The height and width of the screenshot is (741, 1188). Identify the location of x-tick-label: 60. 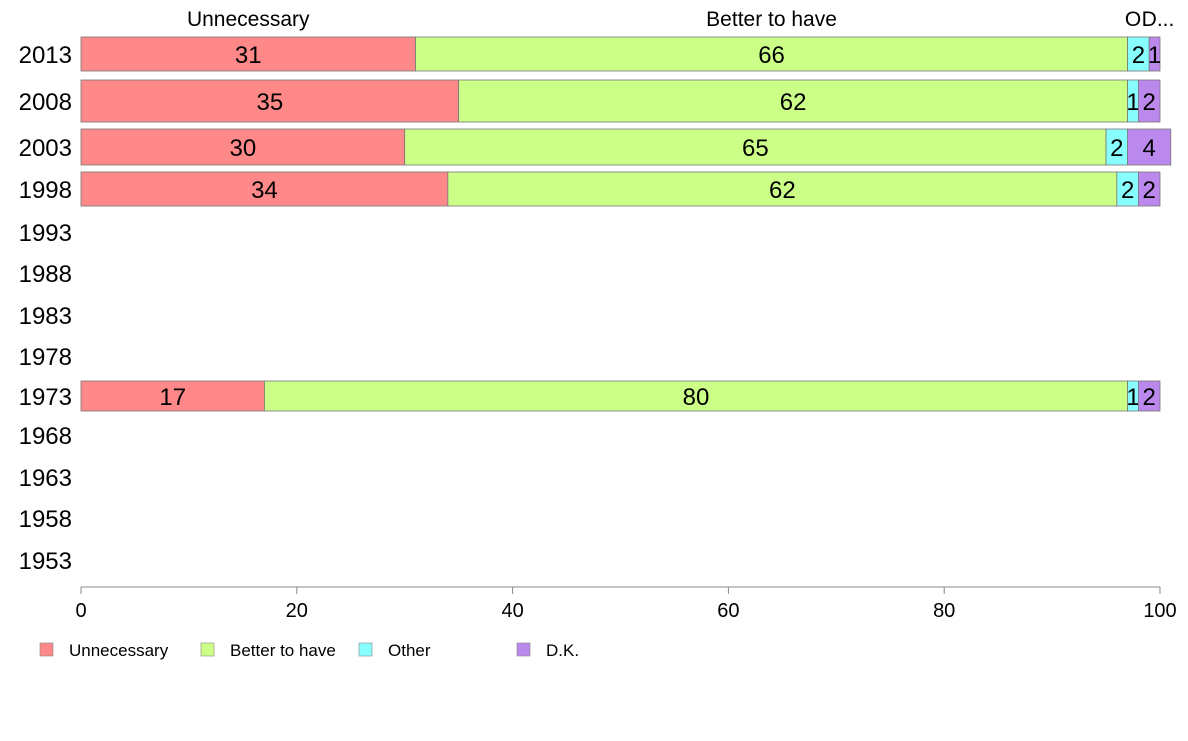
(728, 611).